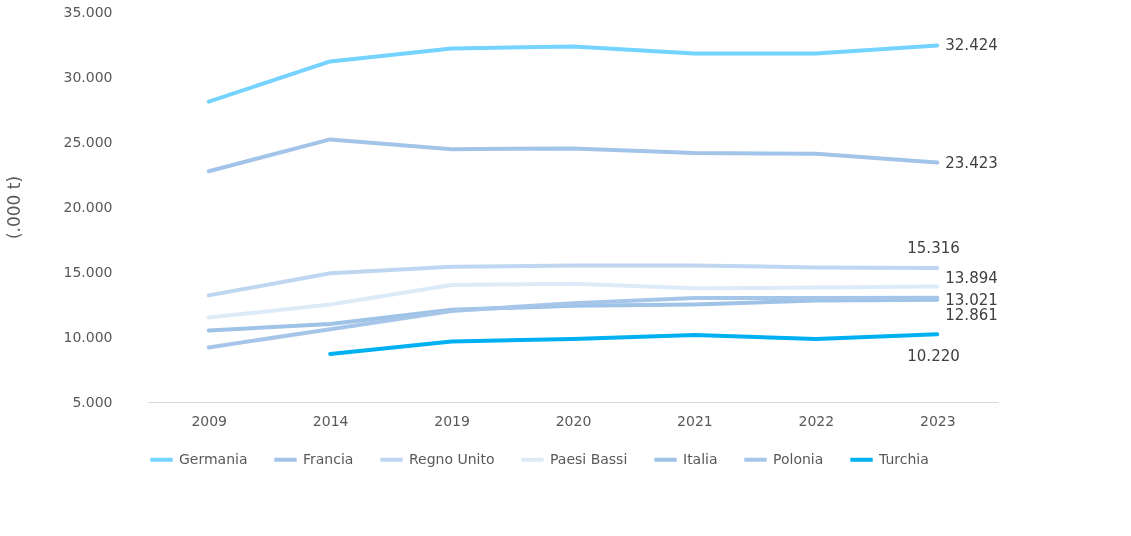 This screenshot has height=536, width=1131. I want to click on y-tick-label: 30.000, so click(88, 76).